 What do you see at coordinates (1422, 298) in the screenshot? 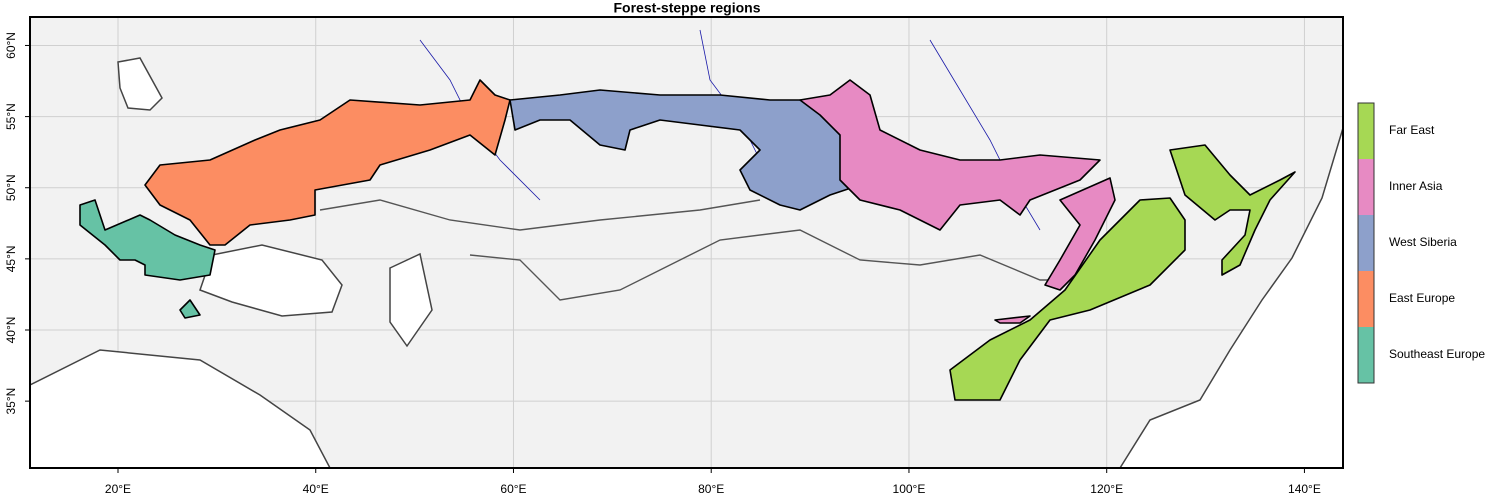
I see `legend-label: East Europe` at bounding box center [1422, 298].